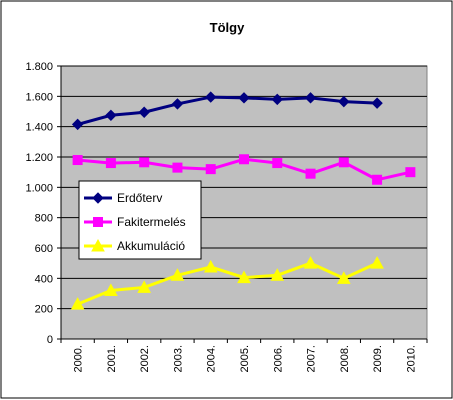  What do you see at coordinates (278, 359) in the screenshot?
I see `x-tick-label: 2006.` at bounding box center [278, 359].